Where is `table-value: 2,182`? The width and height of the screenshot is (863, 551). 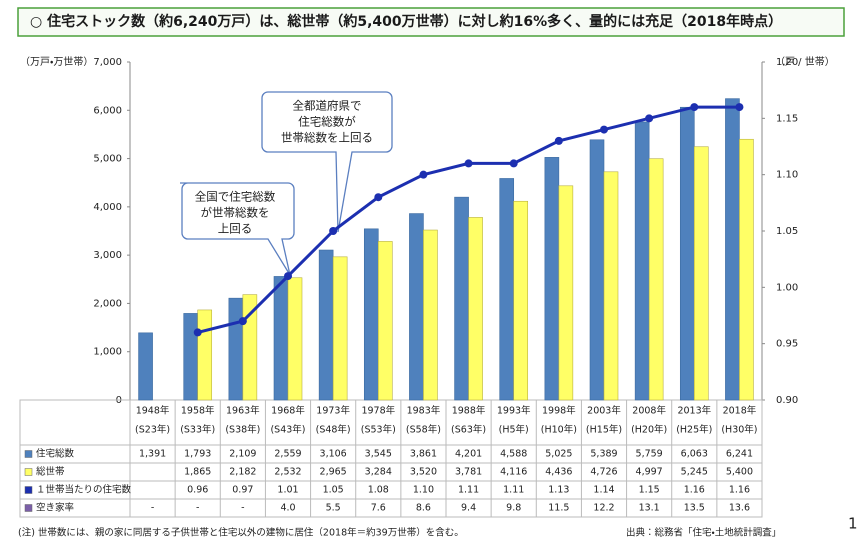
table-value: 2,182 is located at coordinates (242, 472).